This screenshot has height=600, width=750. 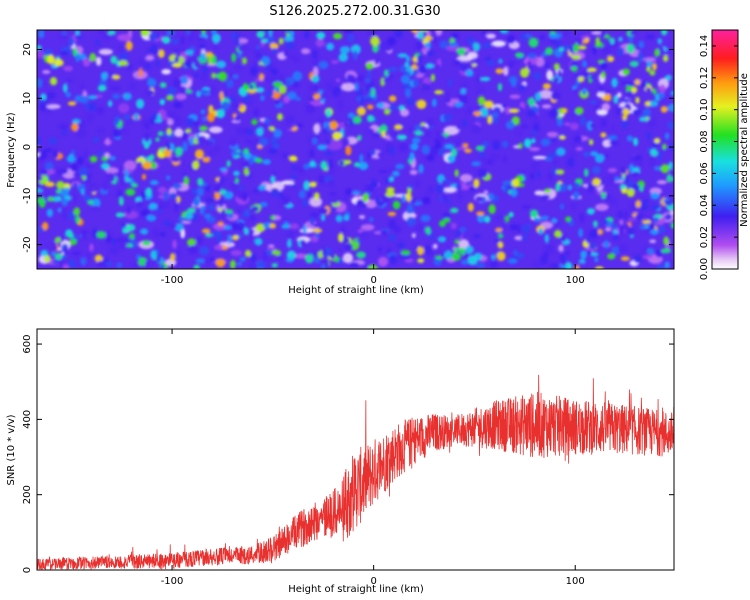 I want to click on spectrogram-y-label: Frequency (Hz), so click(x=11, y=150).